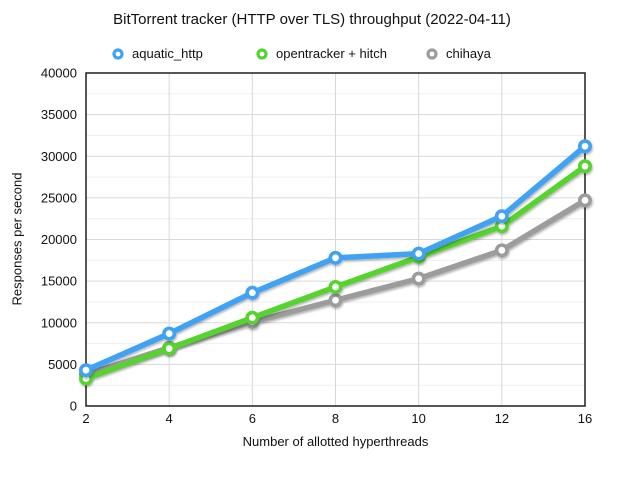 The width and height of the screenshot is (624, 477). I want to click on y-tick-label: 35000, so click(59, 114).